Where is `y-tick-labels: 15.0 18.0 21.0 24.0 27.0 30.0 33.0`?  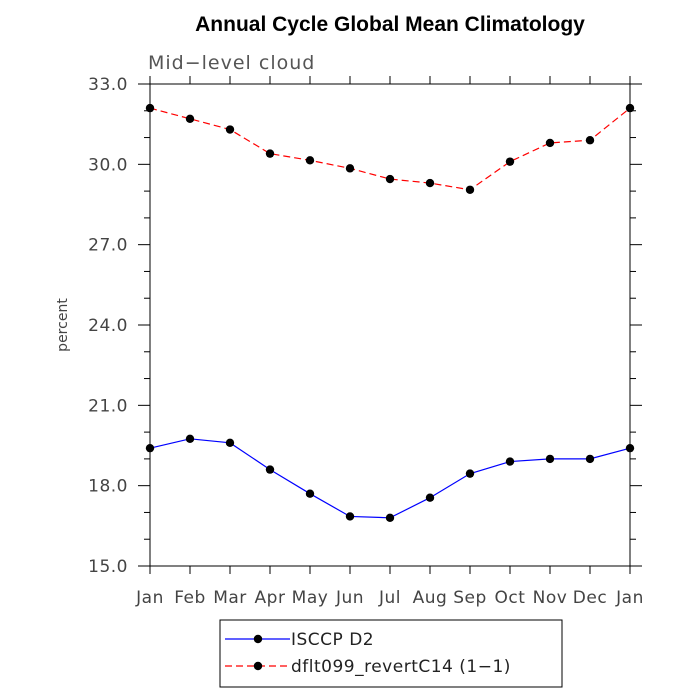 y-tick-labels: 15.0 18.0 21.0 24.0 27.0 30.0 33.0 is located at coordinates (108, 326).